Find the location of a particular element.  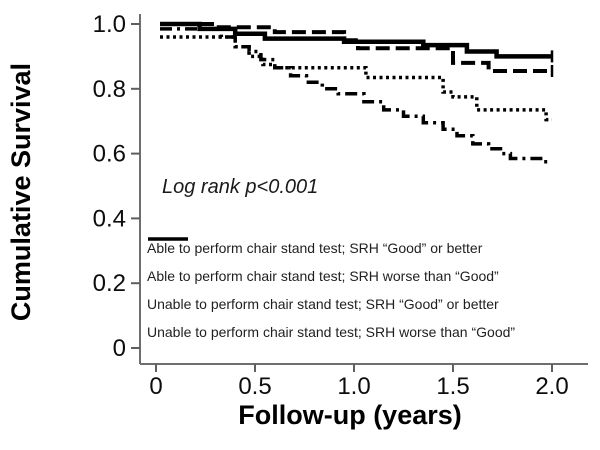

x-tick-label: 2.0 is located at coordinates (551, 386).